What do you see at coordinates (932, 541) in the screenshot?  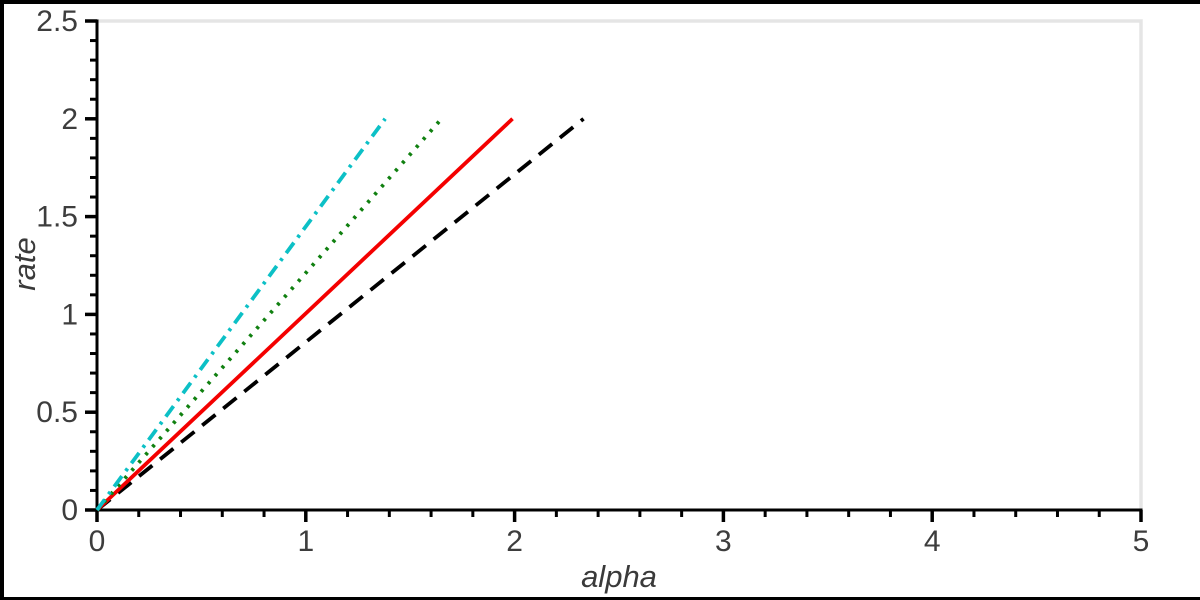 I see `x-tick-label: 4` at bounding box center [932, 541].